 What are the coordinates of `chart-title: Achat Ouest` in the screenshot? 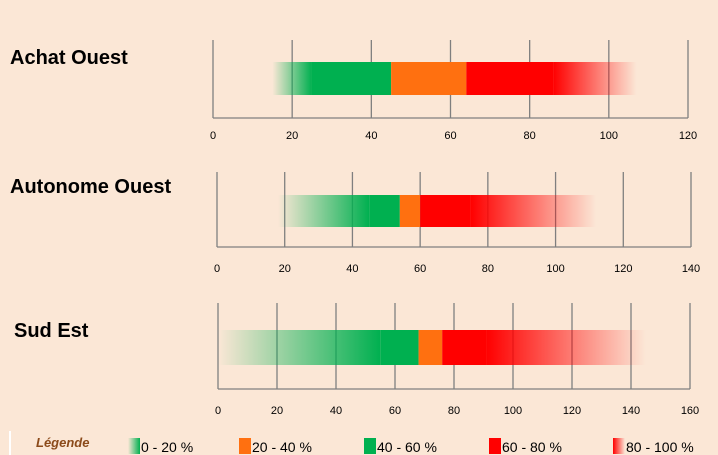 It's located at (69, 58).